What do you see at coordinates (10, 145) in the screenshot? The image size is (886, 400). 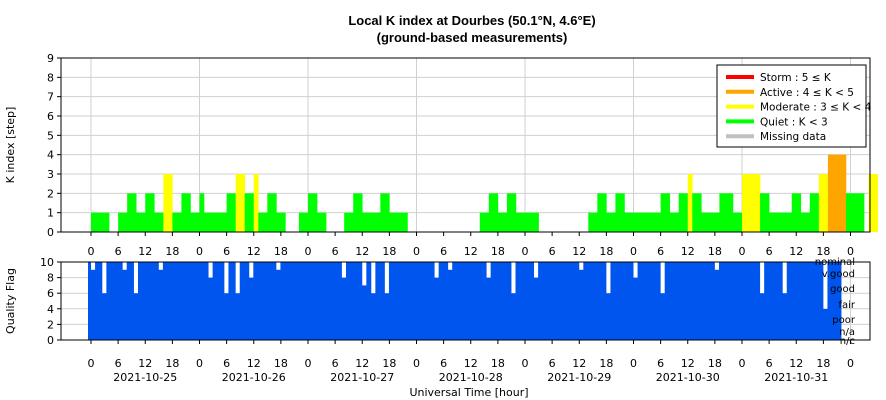 I see `top-y-axis-label: K index [step]` at bounding box center [10, 145].